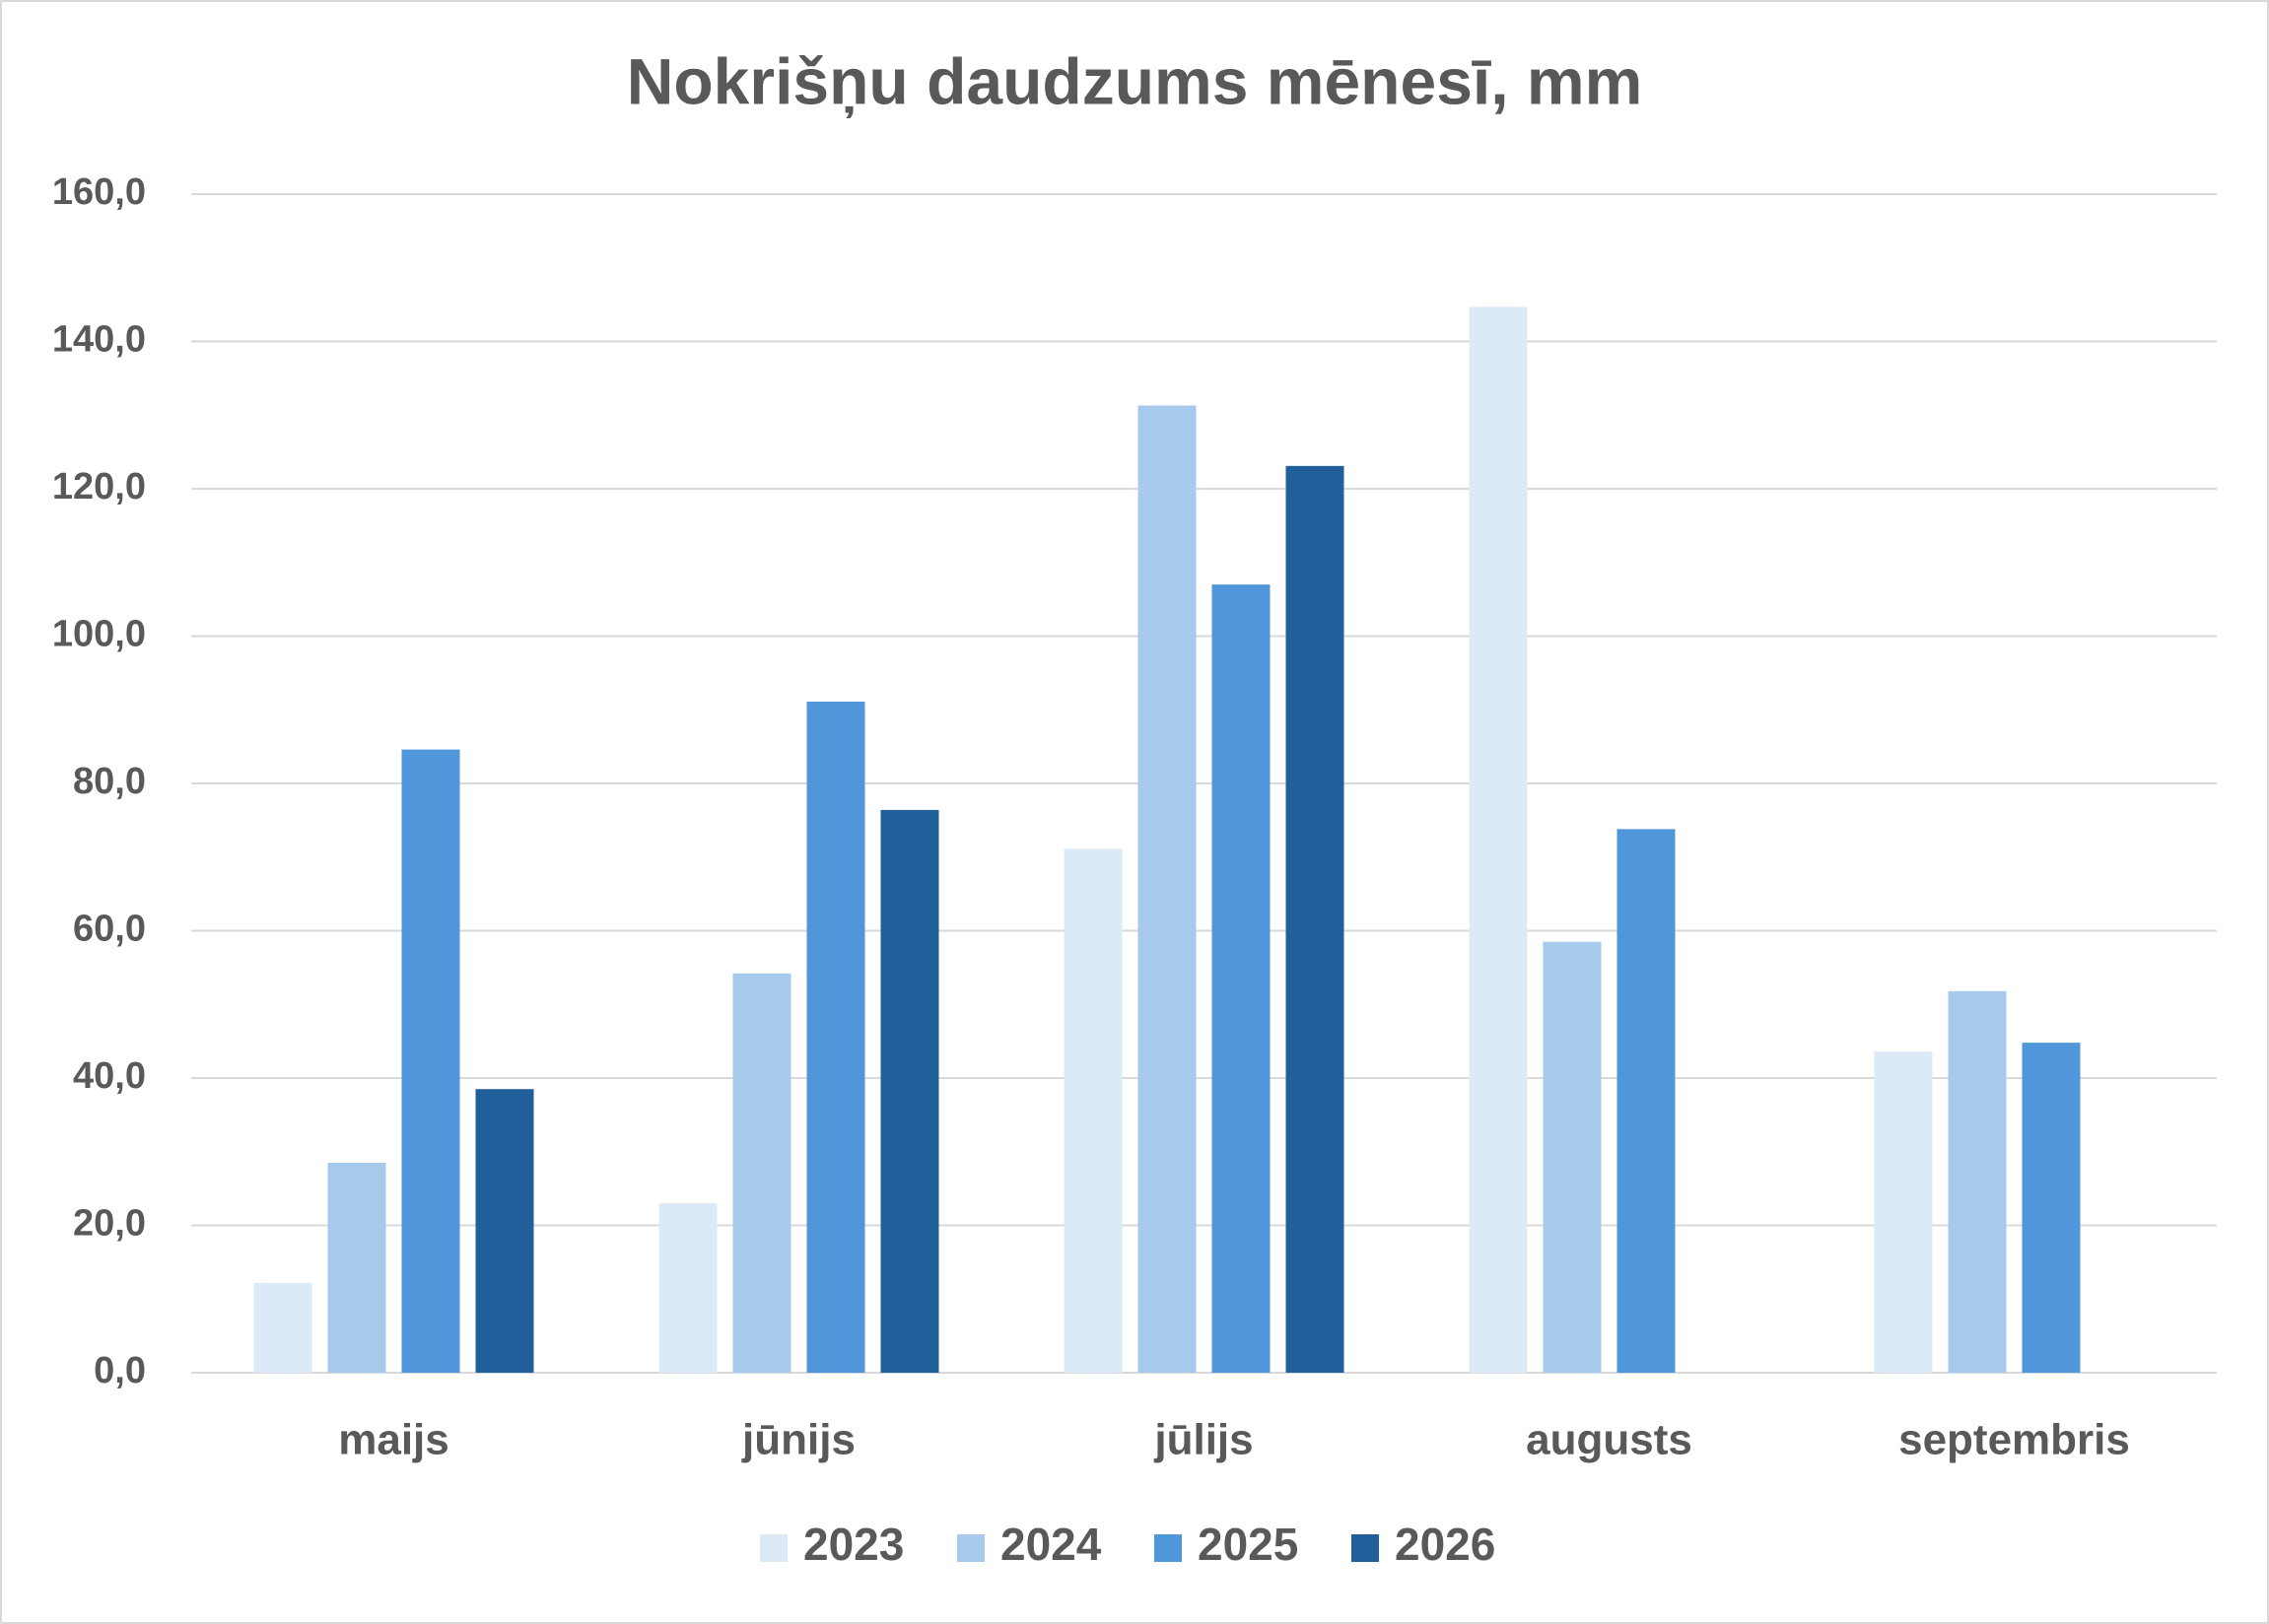 This screenshot has height=1624, width=2269. What do you see at coordinates (393, 1440) in the screenshot?
I see `x-tick-label: maijs` at bounding box center [393, 1440].